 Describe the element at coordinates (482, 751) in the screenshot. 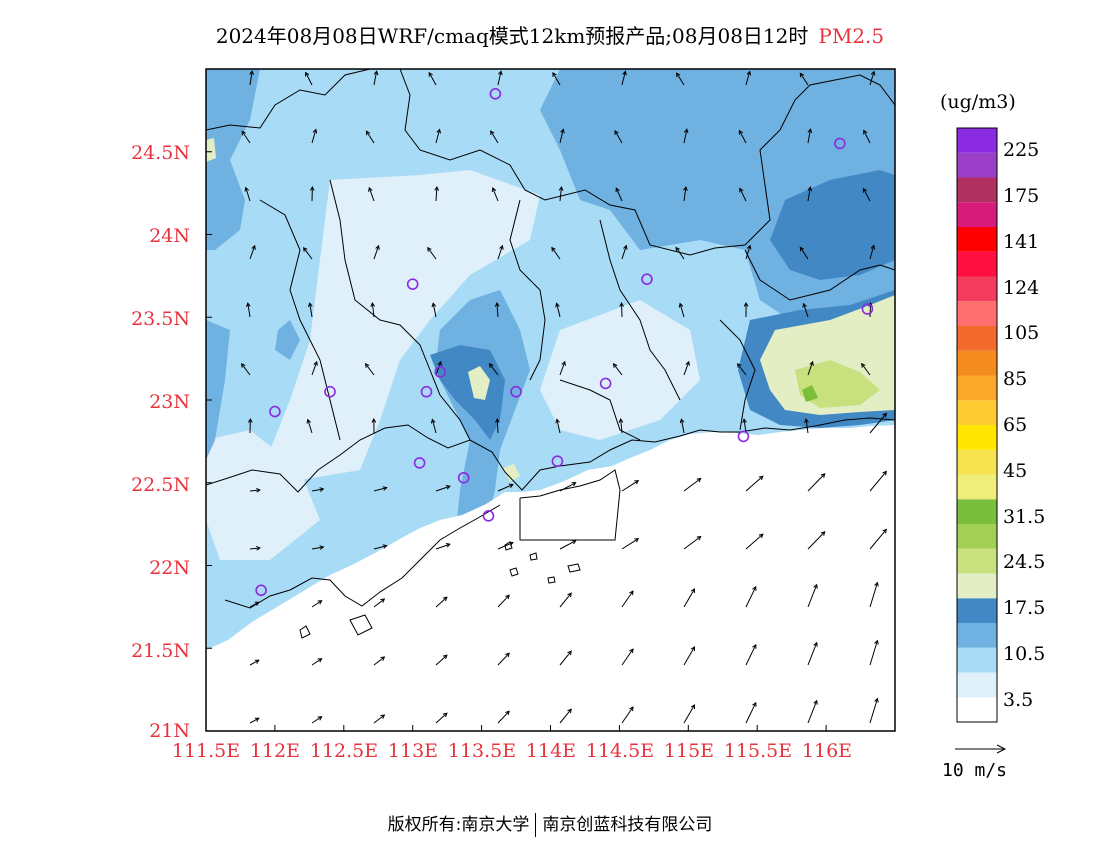

I see `lon-label: 113.5E` at that location.